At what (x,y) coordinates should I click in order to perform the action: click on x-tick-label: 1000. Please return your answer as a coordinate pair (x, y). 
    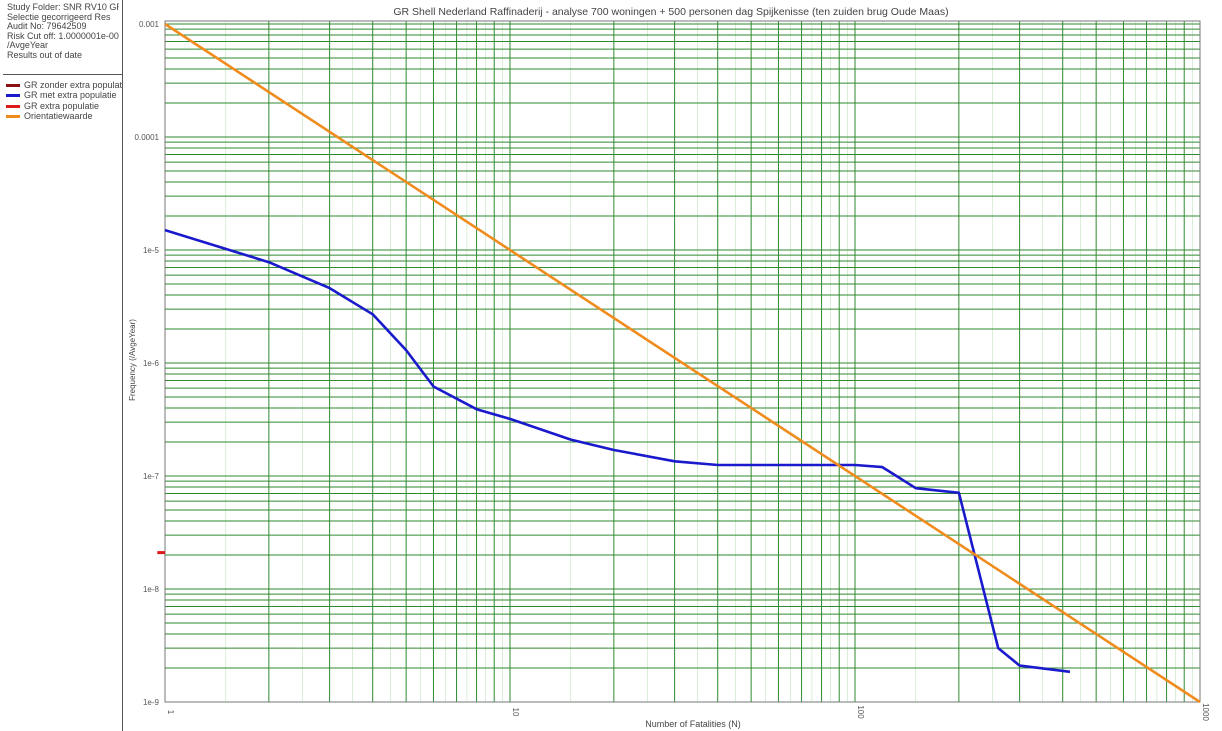
    Looking at the image, I should click on (1205, 712).